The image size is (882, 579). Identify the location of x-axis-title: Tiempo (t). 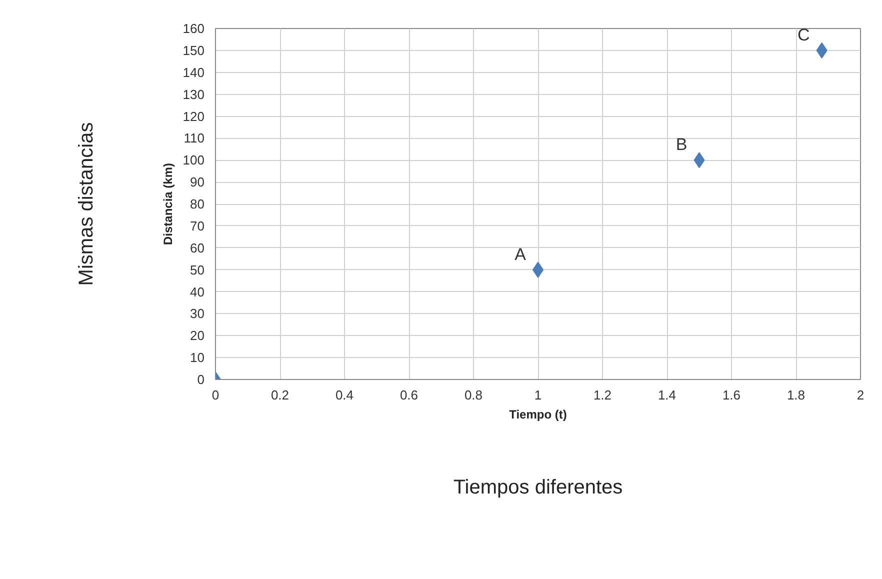
(538, 415).